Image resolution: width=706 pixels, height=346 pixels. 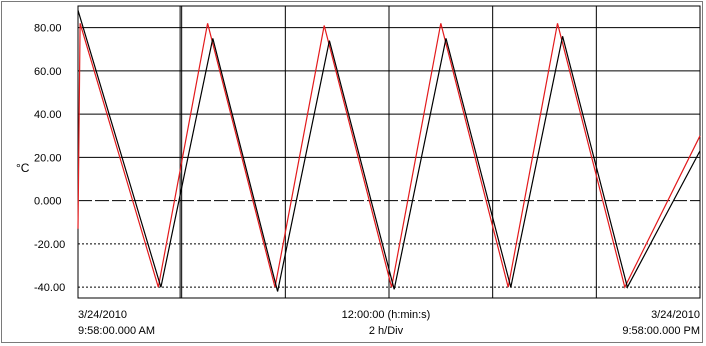 What do you see at coordinates (386, 331) in the screenshot?
I see `x-center-scale: 2 h/Div` at bounding box center [386, 331].